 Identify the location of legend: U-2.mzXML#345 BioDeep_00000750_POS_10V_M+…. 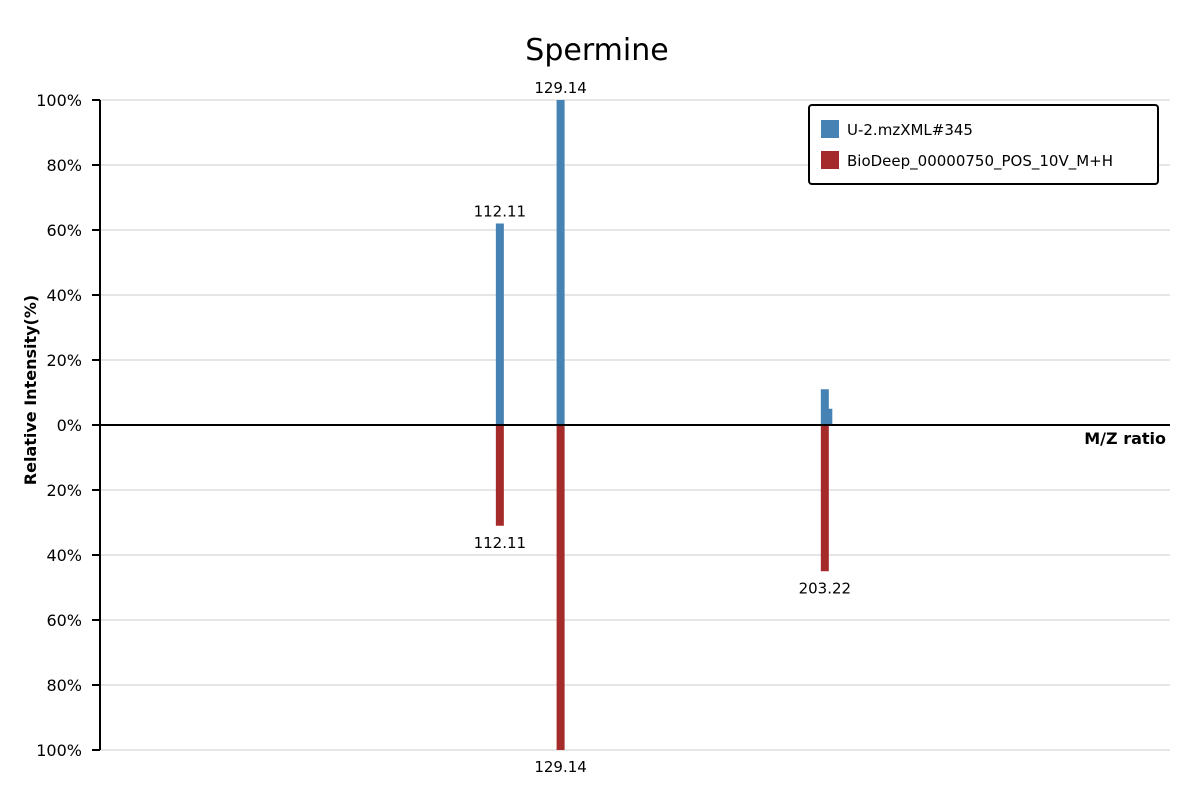
(983, 144).